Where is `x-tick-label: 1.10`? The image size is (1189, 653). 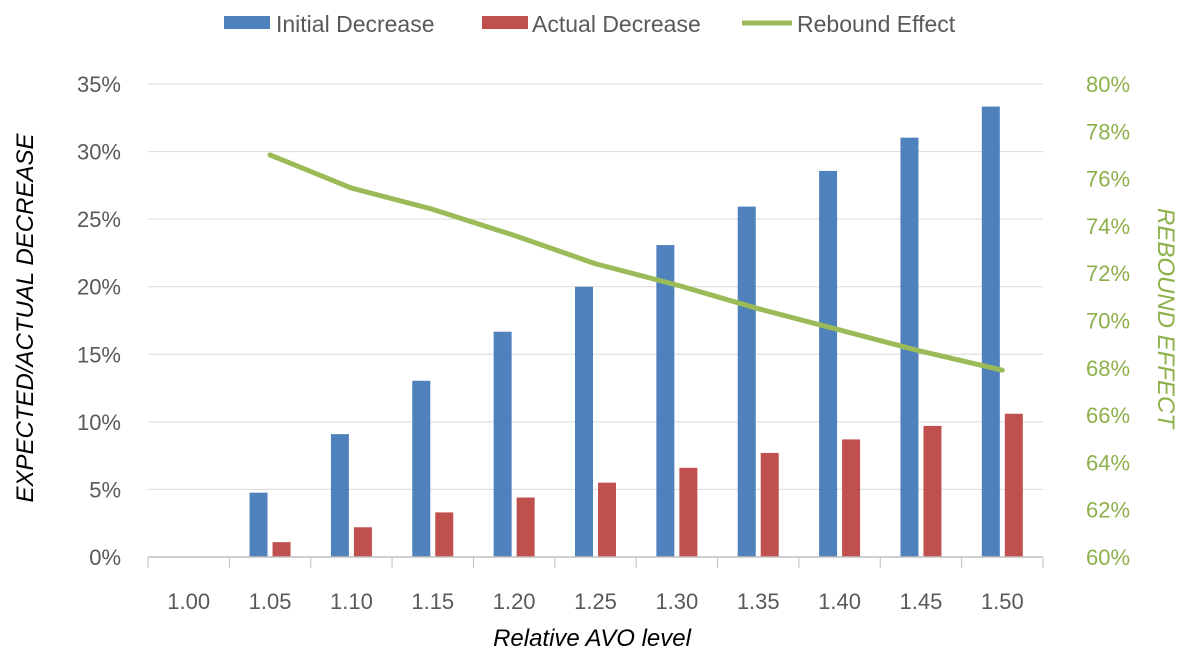 x-tick-label: 1.10 is located at coordinates (351, 601).